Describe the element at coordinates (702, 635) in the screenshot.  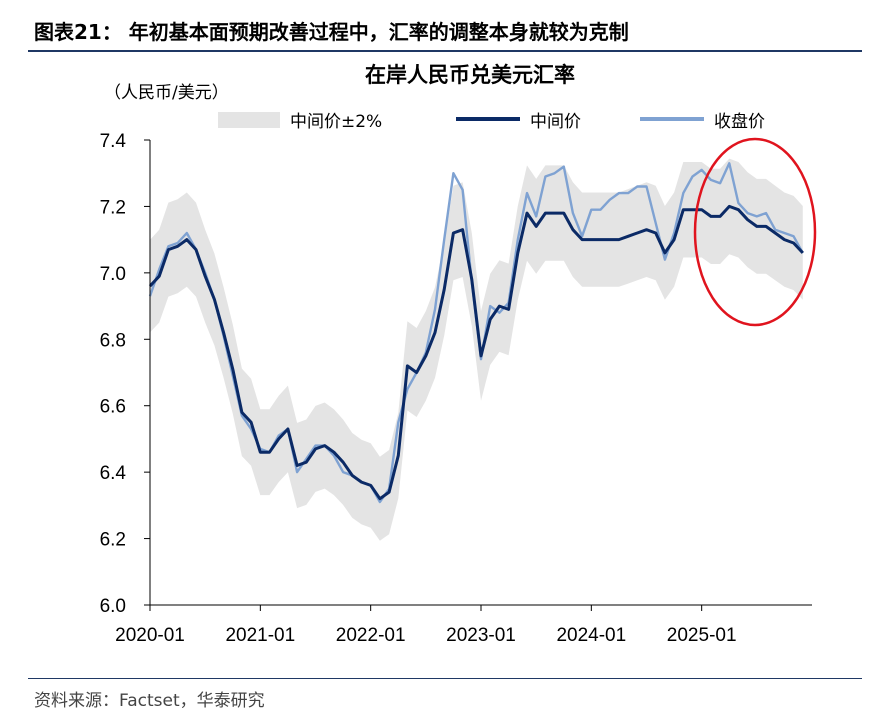
I see `x-tick-label: 2025-01` at that location.